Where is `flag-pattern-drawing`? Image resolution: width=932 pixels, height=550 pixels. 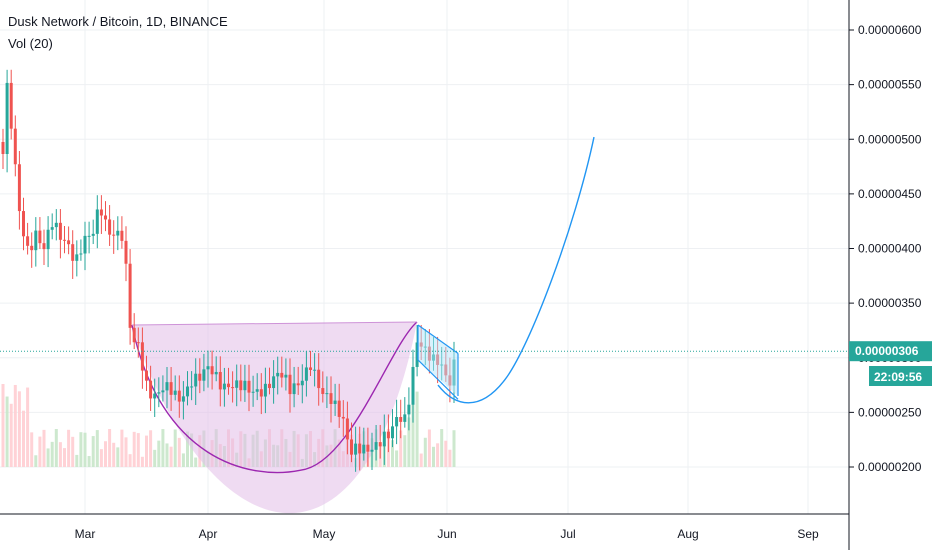
flag-pattern-drawing is located at coordinates (438, 362).